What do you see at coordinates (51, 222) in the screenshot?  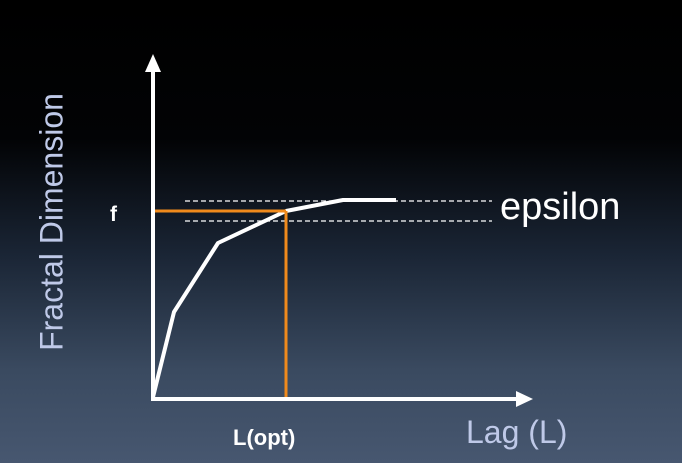 I see `y-axis-label: Fractal Dimension` at bounding box center [51, 222].